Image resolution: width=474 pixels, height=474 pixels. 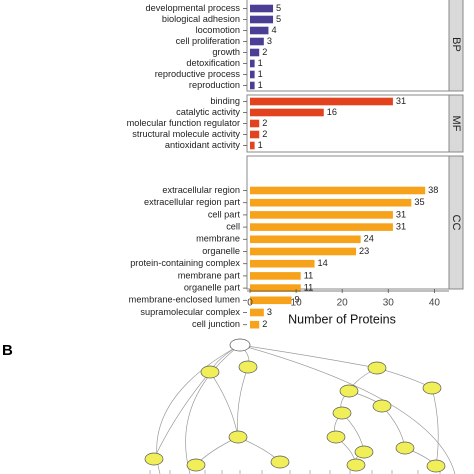 I want to click on category-label: developmental process, so click(x=193, y=8).